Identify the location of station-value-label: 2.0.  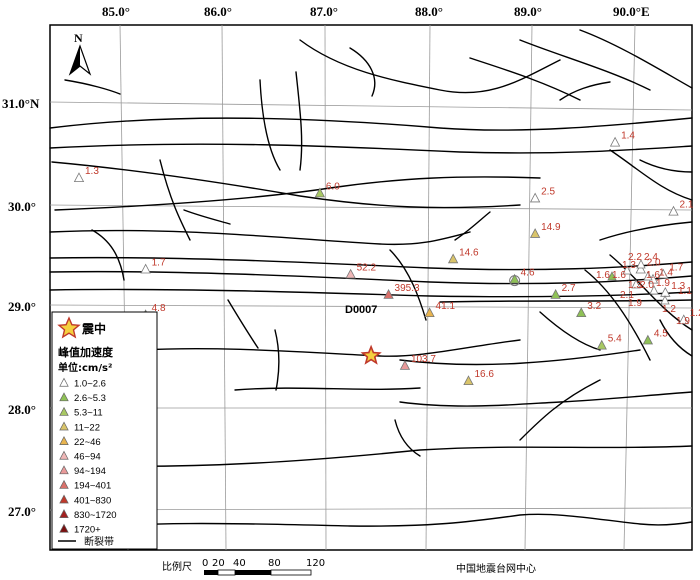
(654, 262).